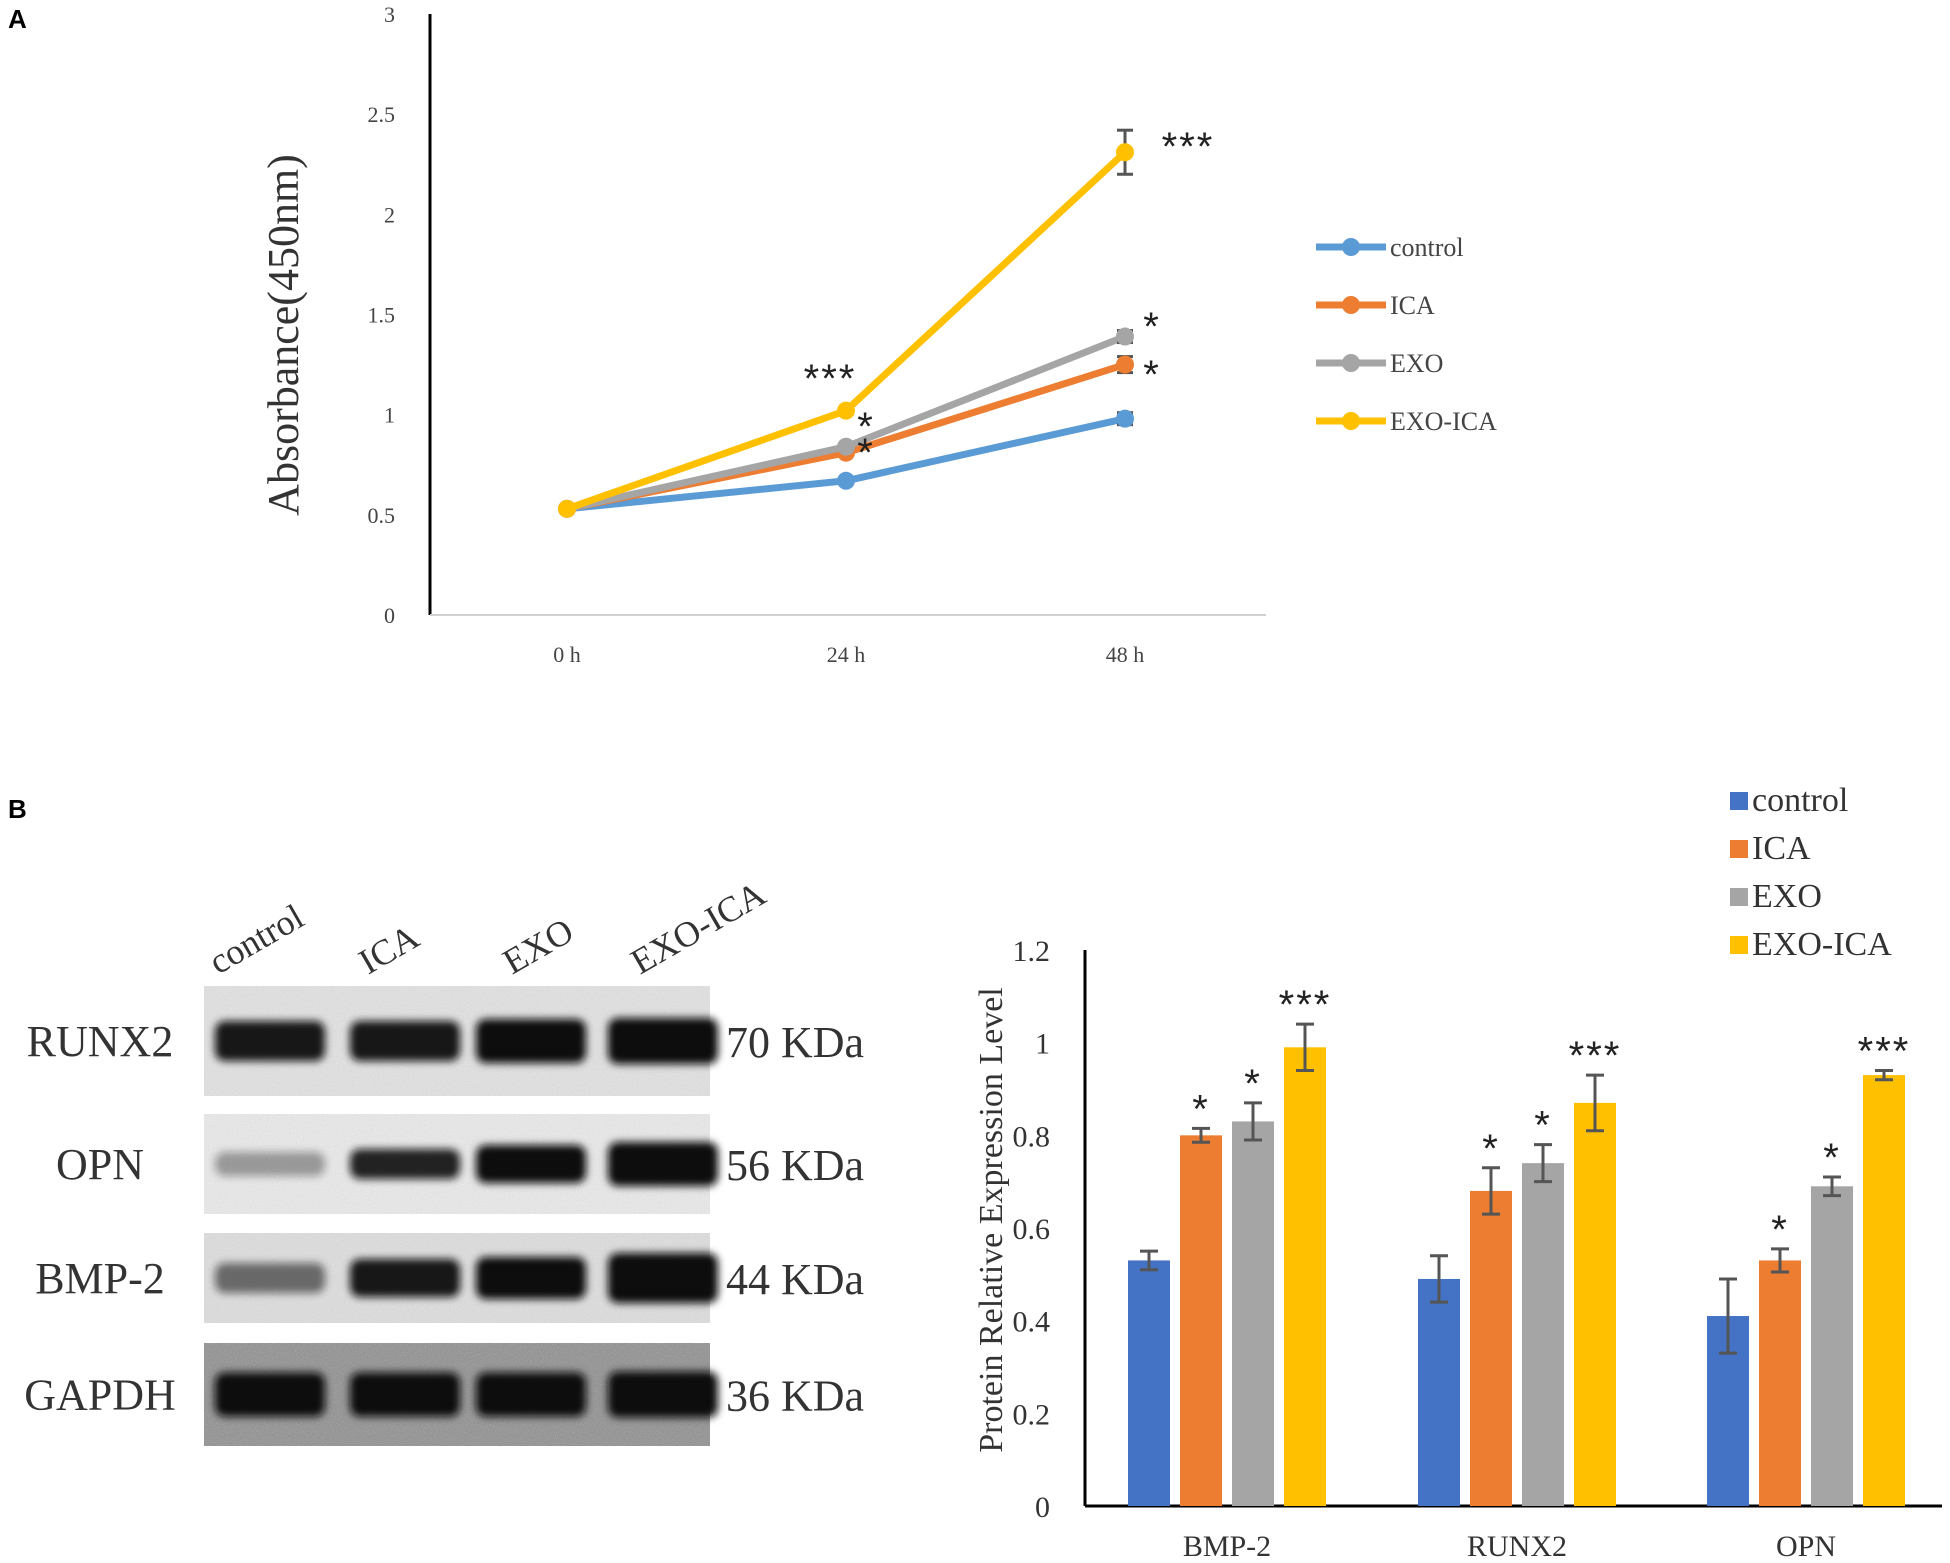 Image resolution: width=1950 pixels, height=1563 pixels. What do you see at coordinates (1595, 1304) in the screenshot?
I see `bar-exo-ica-runx2` at bounding box center [1595, 1304].